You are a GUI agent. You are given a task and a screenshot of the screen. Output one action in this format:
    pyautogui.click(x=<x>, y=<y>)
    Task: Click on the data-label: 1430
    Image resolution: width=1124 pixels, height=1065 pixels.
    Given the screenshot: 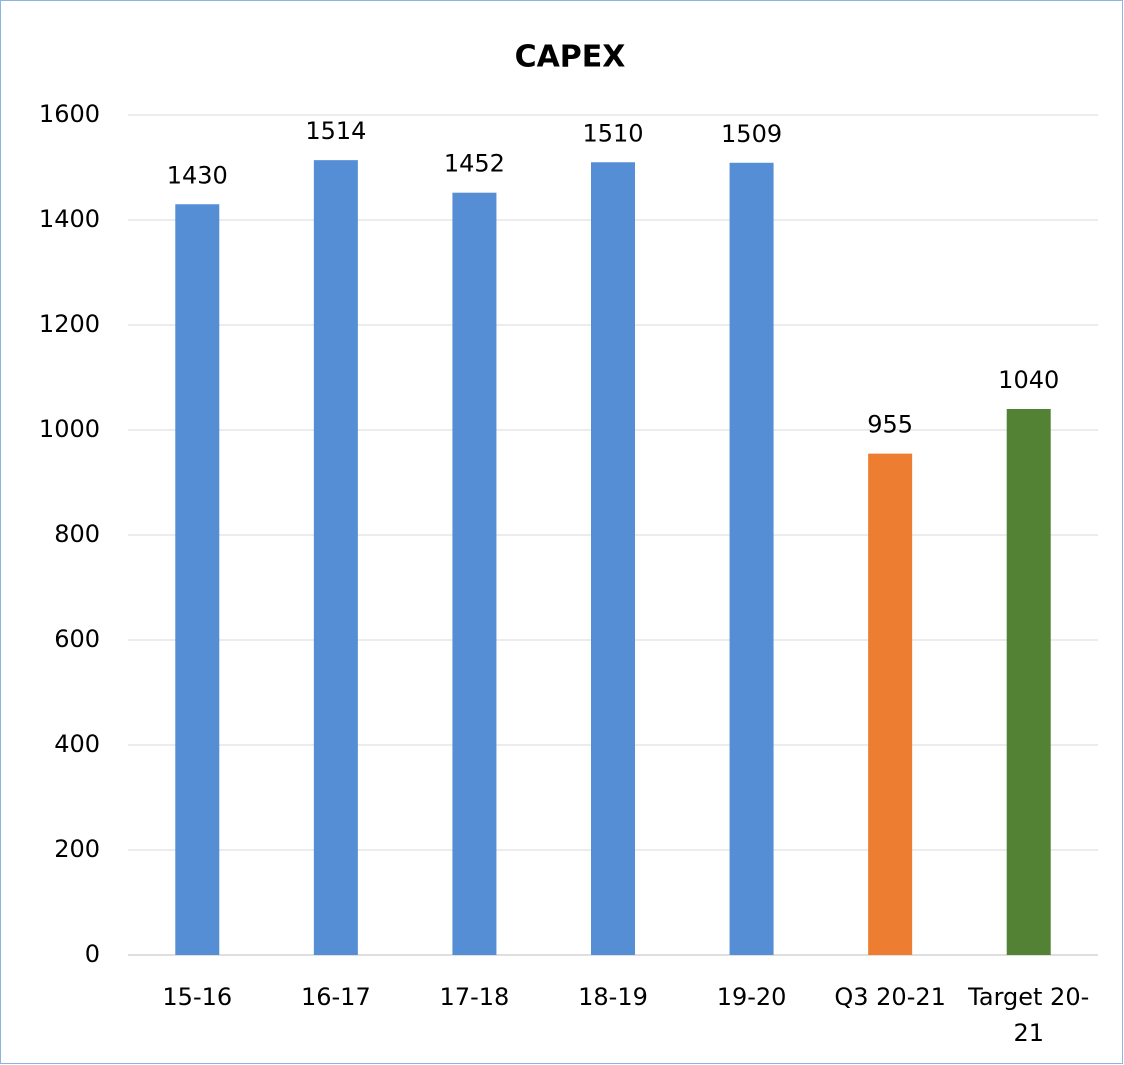 What is the action you would take?
    pyautogui.click(x=197, y=175)
    